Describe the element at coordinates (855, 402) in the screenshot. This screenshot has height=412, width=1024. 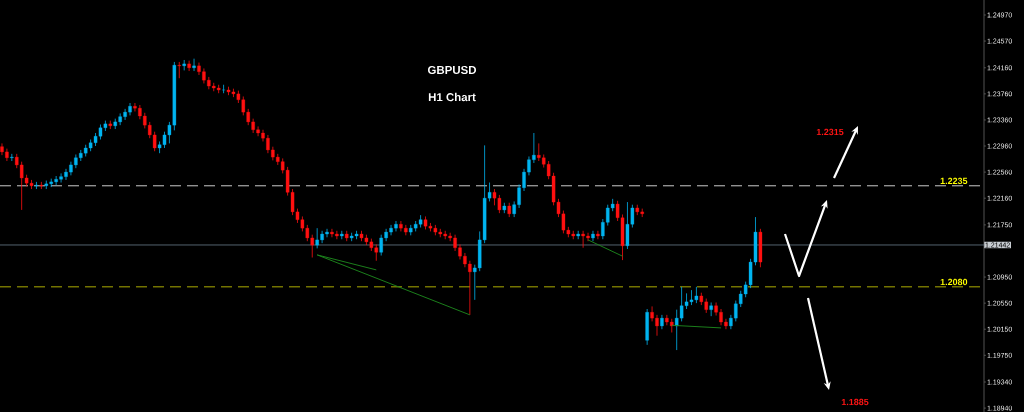
I see `annotation: 1.1885` at that location.